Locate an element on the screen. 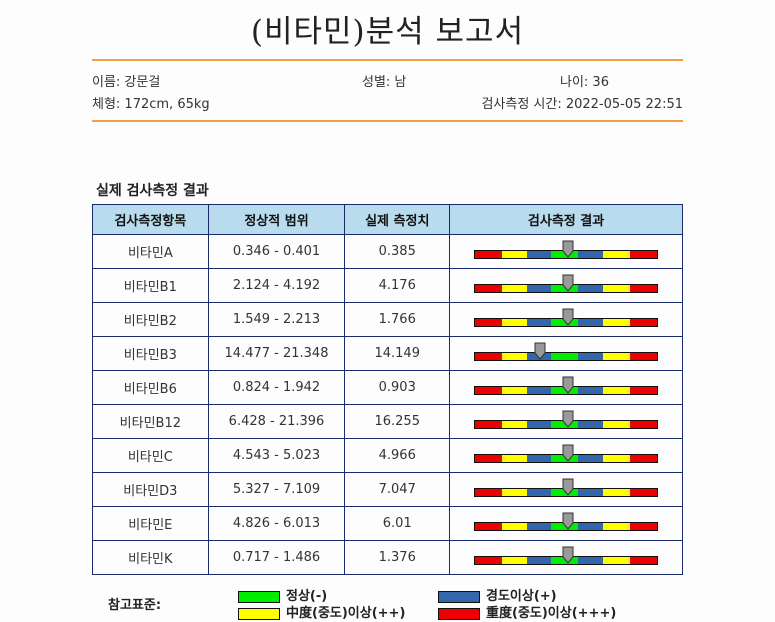 This screenshot has width=775, height=622. section-title: 실제 검사측정 결과 is located at coordinates (152, 191).